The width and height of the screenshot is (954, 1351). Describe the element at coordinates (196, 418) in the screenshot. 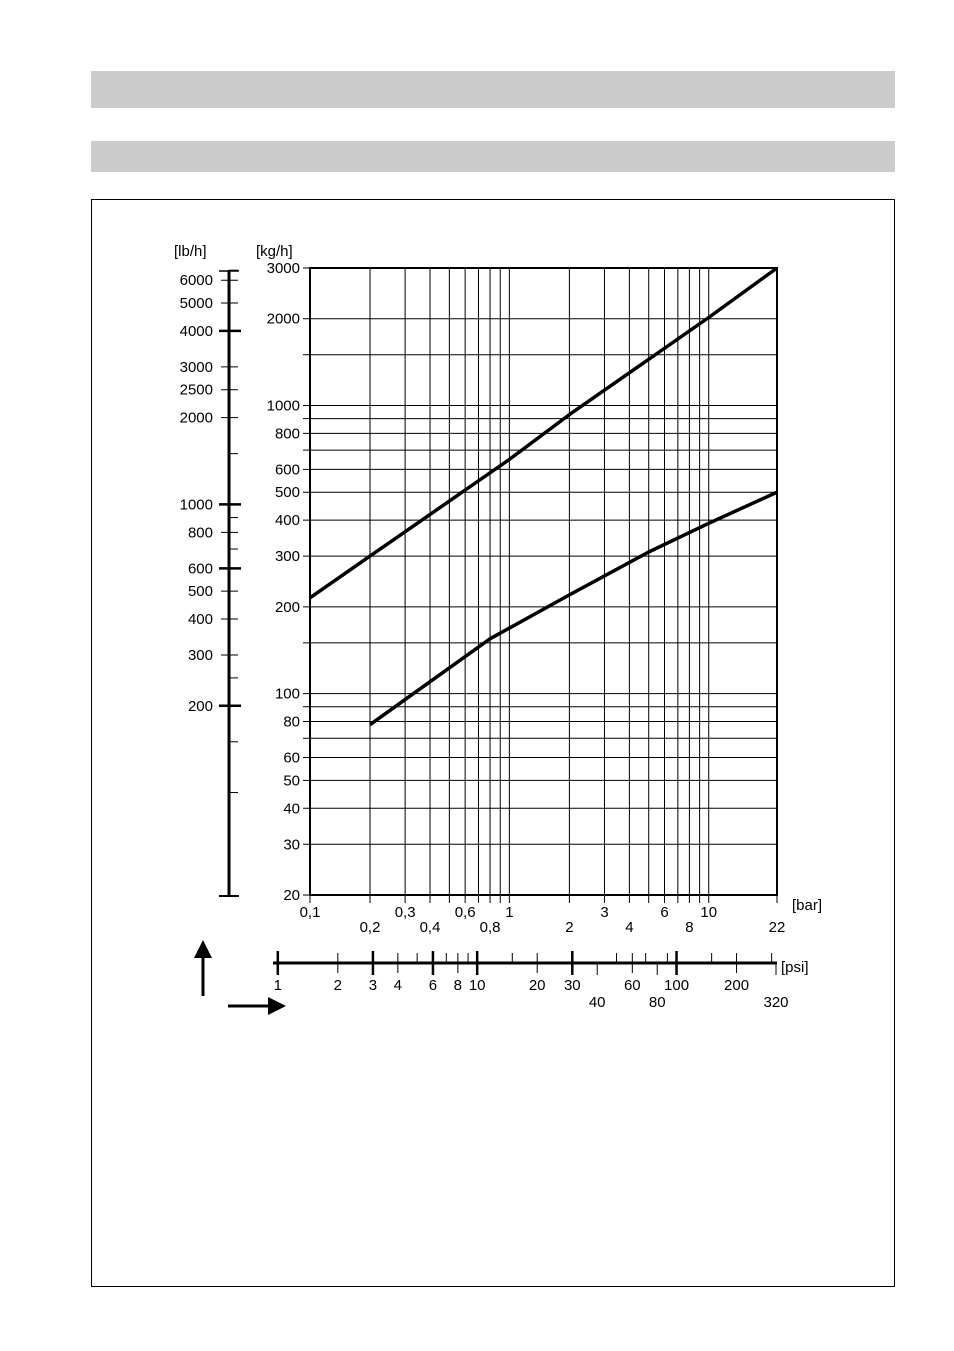

I see `lb-tick-label: 2000` at that location.